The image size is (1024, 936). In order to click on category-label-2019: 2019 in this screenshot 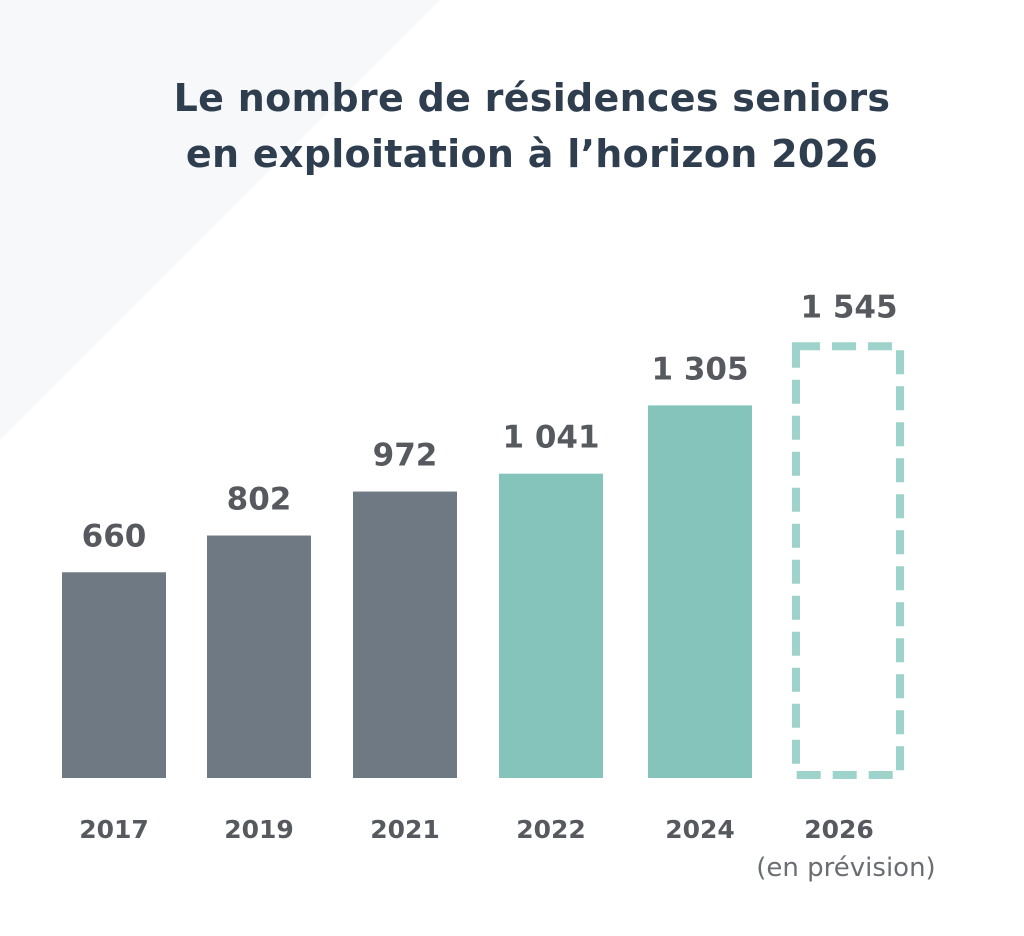, I will do `click(259, 829)`.